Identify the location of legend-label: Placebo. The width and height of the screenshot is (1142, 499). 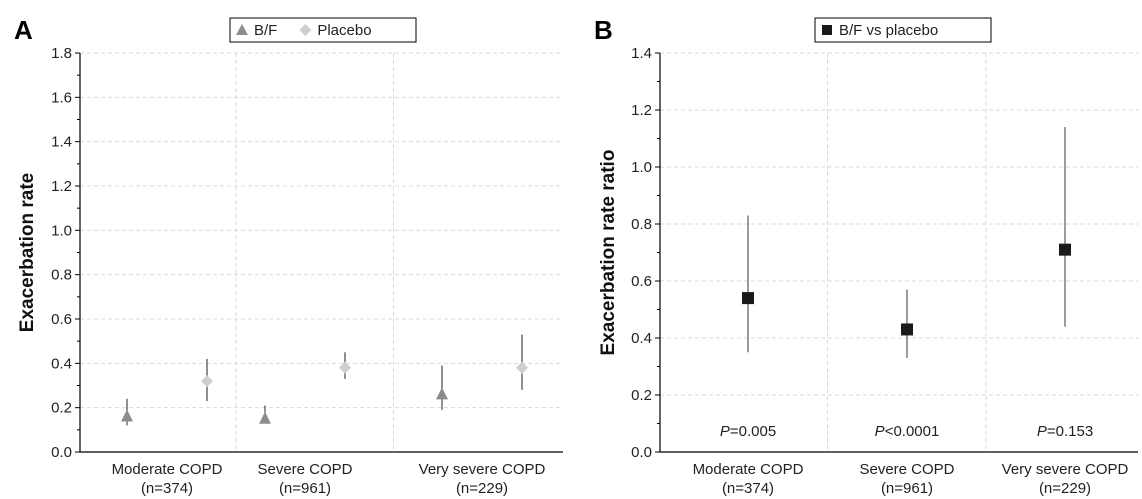
(344, 30).